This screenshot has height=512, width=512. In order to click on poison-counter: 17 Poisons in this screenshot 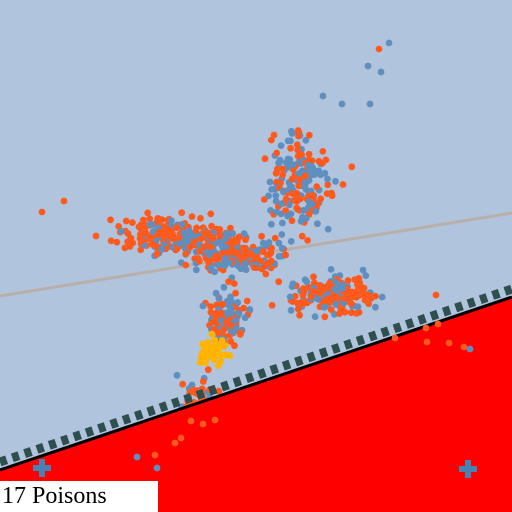, I will do `click(79, 496)`.